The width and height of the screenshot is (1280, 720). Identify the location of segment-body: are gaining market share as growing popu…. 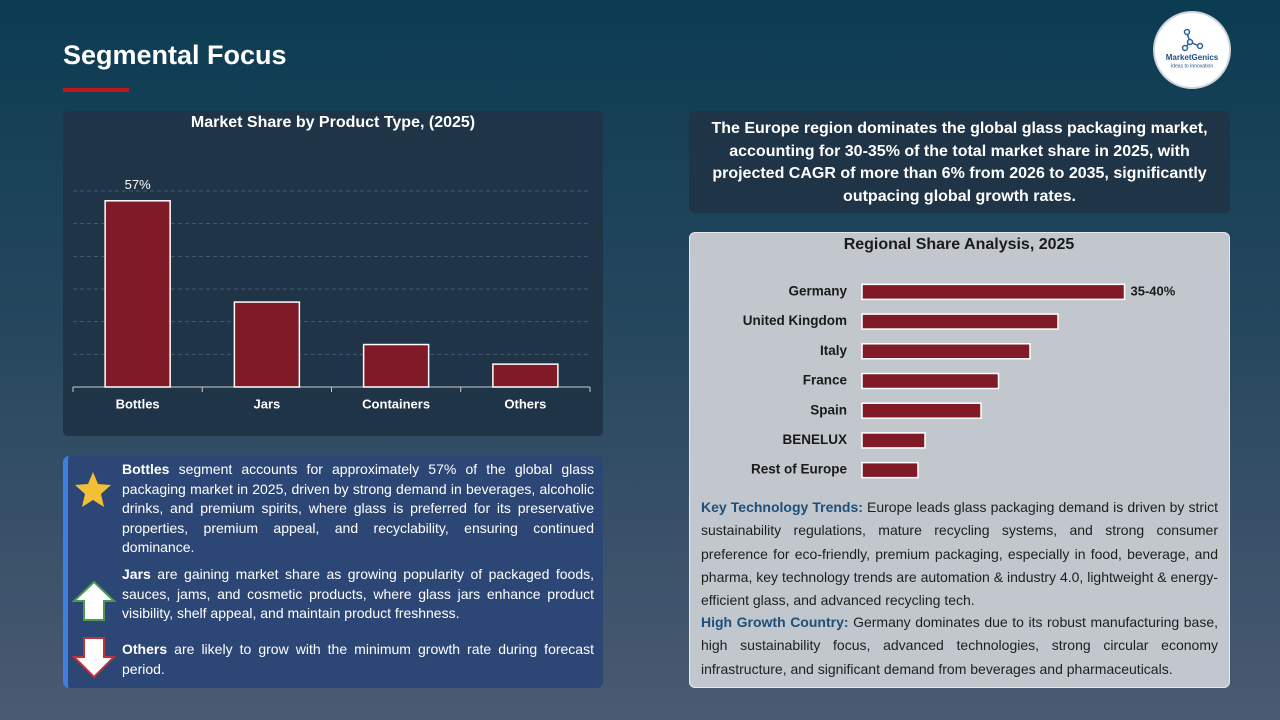
(358, 593).